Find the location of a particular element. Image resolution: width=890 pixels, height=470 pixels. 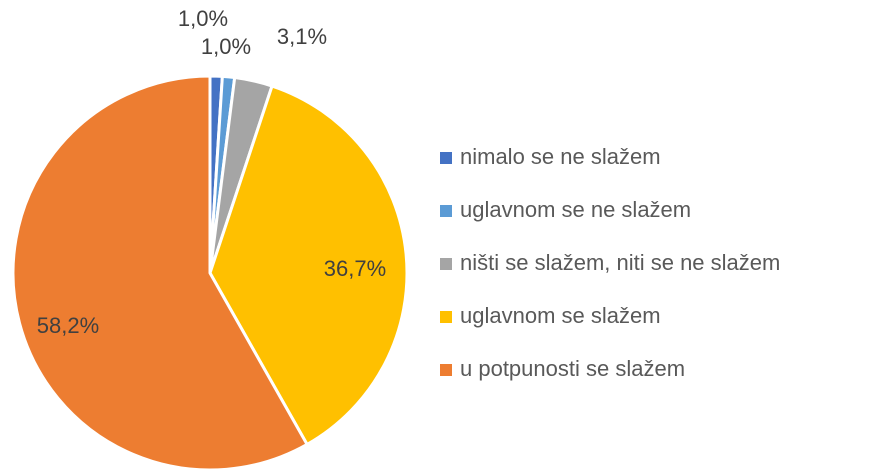

data-label: 58,2% is located at coordinates (68, 325).